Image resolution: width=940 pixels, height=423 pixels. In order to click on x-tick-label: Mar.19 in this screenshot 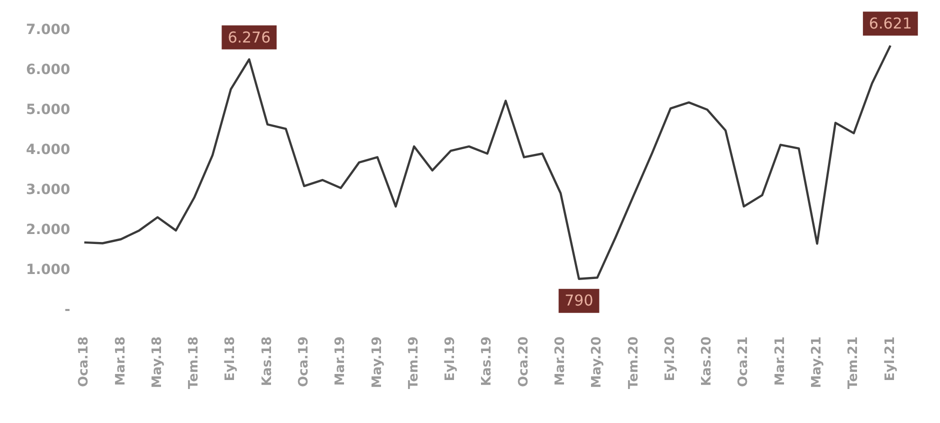, I will do `click(340, 361)`.